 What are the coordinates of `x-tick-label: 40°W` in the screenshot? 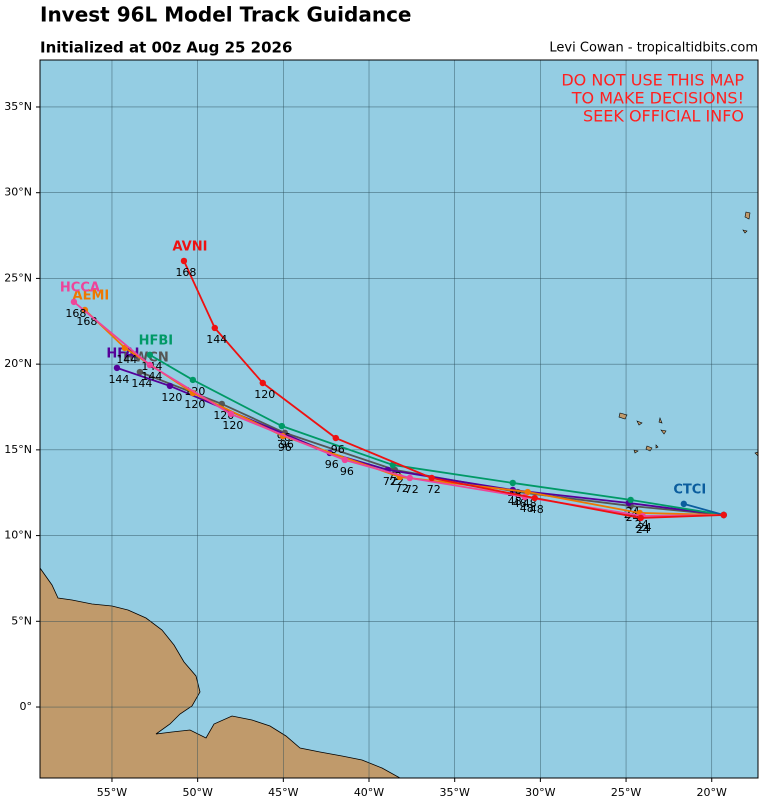 It's located at (369, 792).